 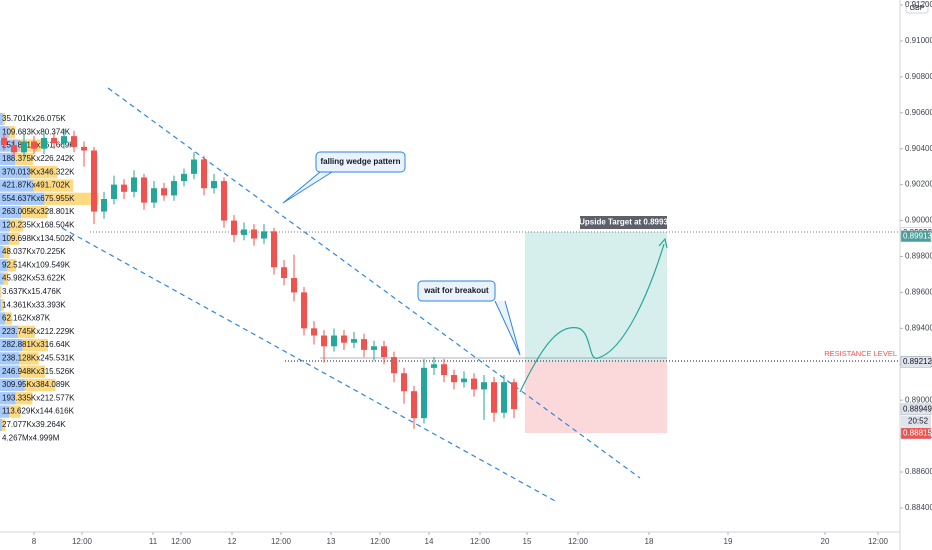 What do you see at coordinates (429, 541) in the screenshot?
I see `x-tick-label: 14` at bounding box center [429, 541].